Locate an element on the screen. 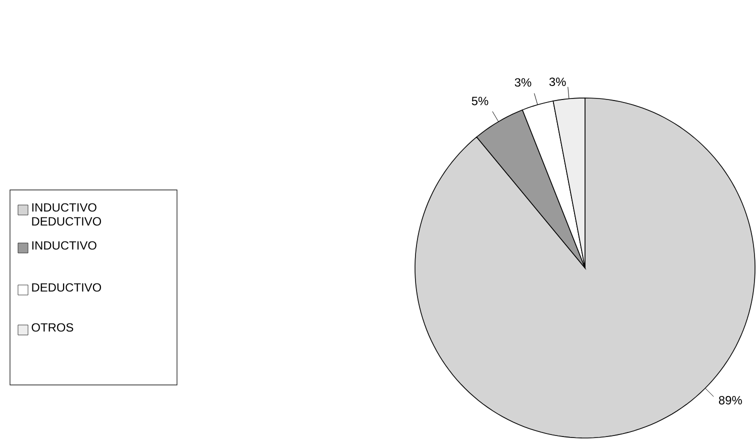  legend-label: INDUCTIVO is located at coordinates (64, 245).